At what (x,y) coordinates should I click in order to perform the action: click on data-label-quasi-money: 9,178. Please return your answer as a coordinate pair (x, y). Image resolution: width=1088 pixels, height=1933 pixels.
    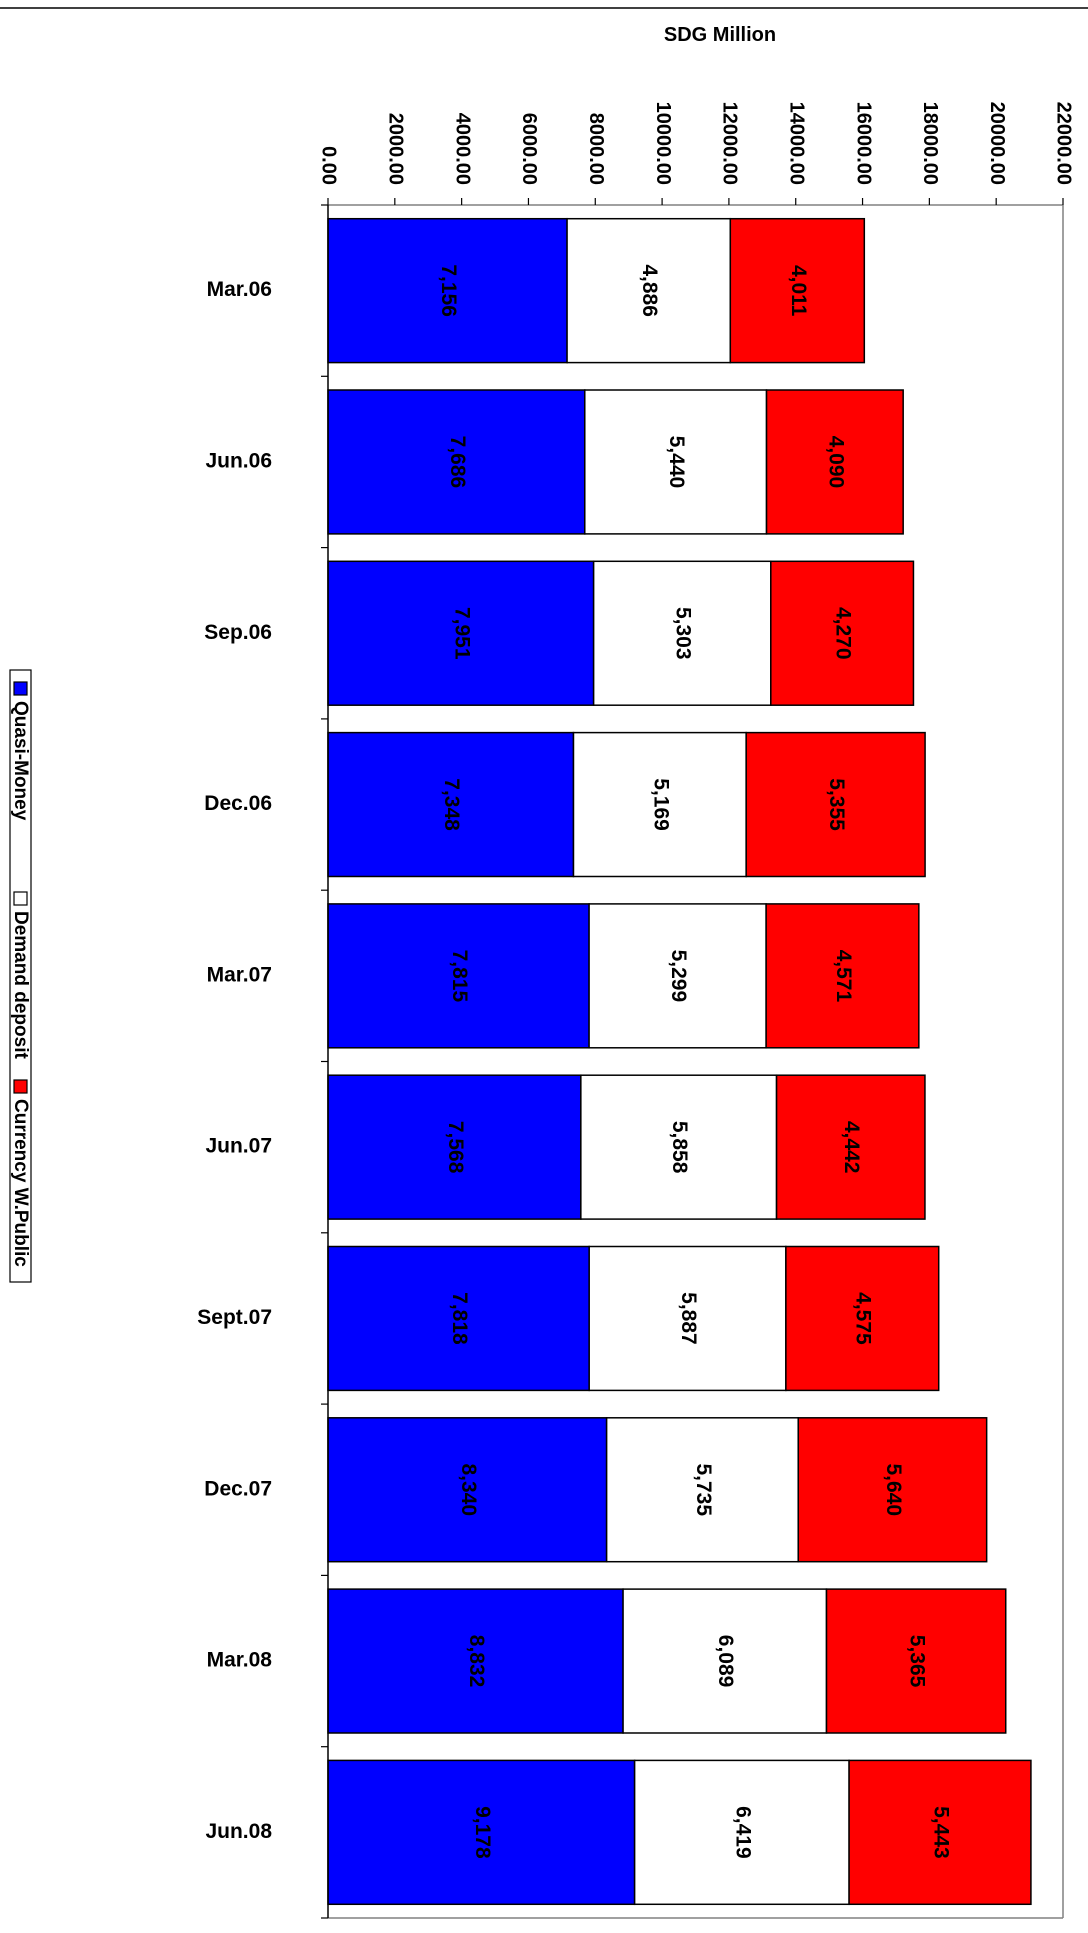
    Looking at the image, I should click on (482, 1832).